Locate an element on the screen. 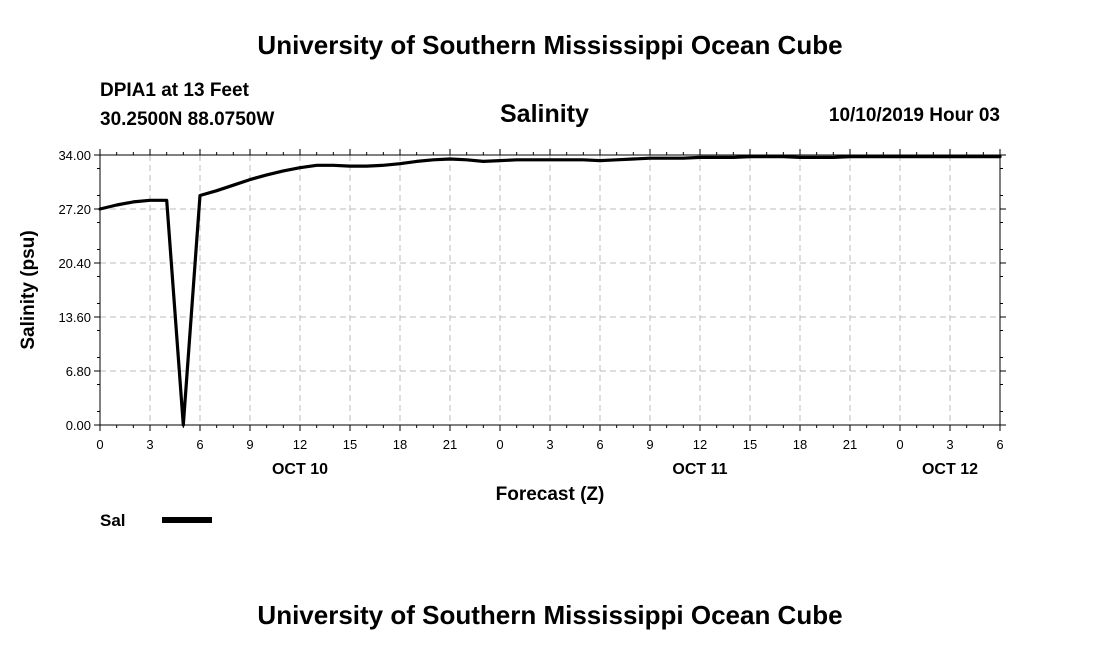  legend: Sal is located at coordinates (156, 520).